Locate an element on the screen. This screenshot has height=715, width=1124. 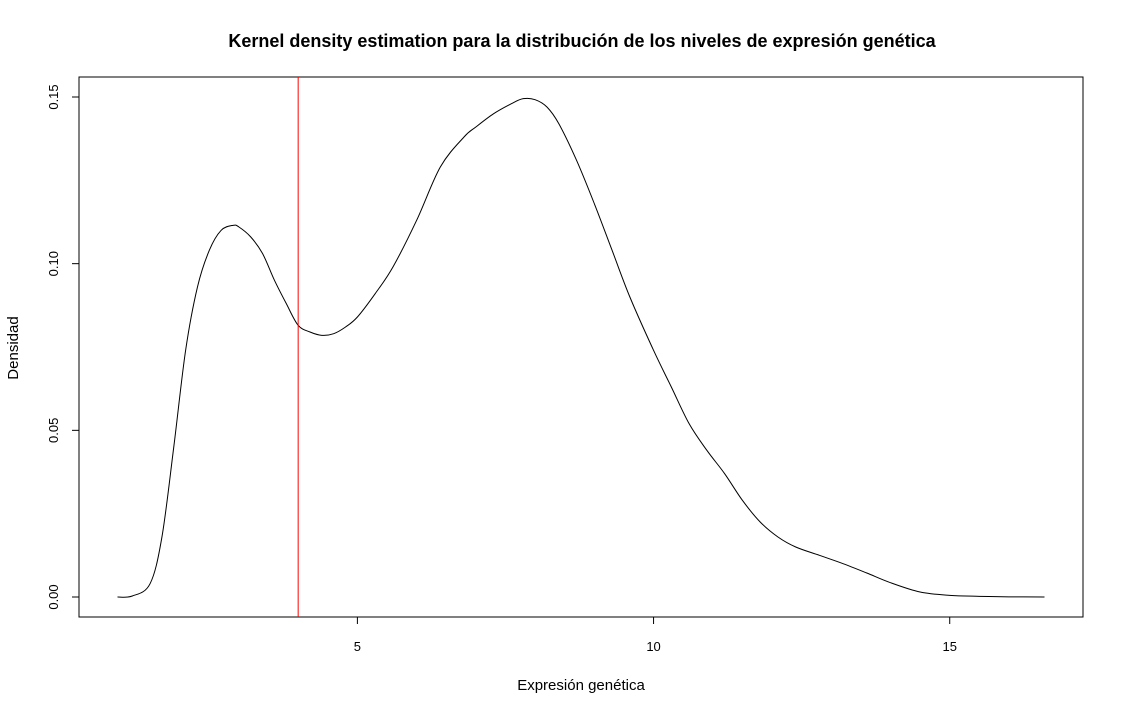
y-tick-label: 0.00 is located at coordinates (53, 596).